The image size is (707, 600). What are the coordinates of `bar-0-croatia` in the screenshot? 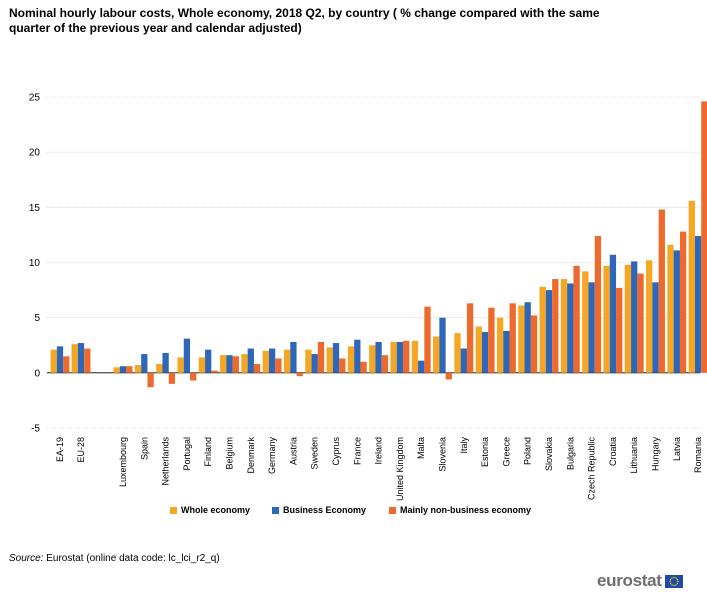 It's located at (606, 319).